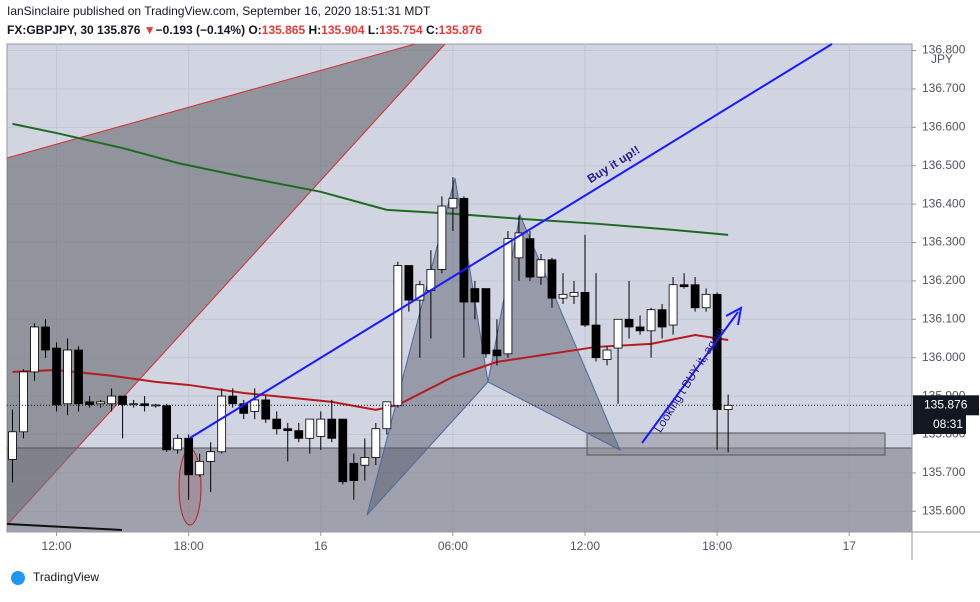  Describe the element at coordinates (948, 424) in the screenshot. I see `countdown: 08:31` at that location.